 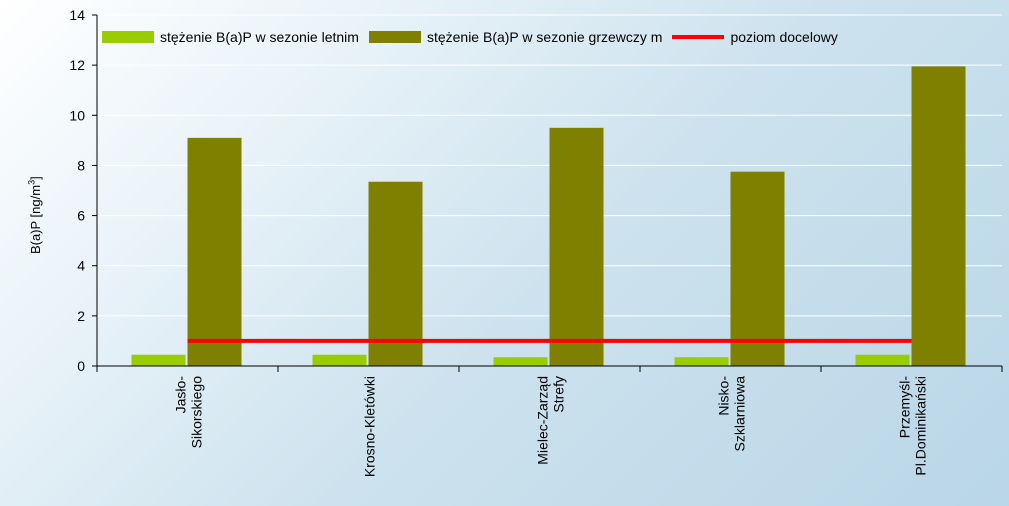 What do you see at coordinates (259, 37) in the screenshot?
I see `legend-label-summer: stężenie B(a)P w sezonie letnim` at bounding box center [259, 37].